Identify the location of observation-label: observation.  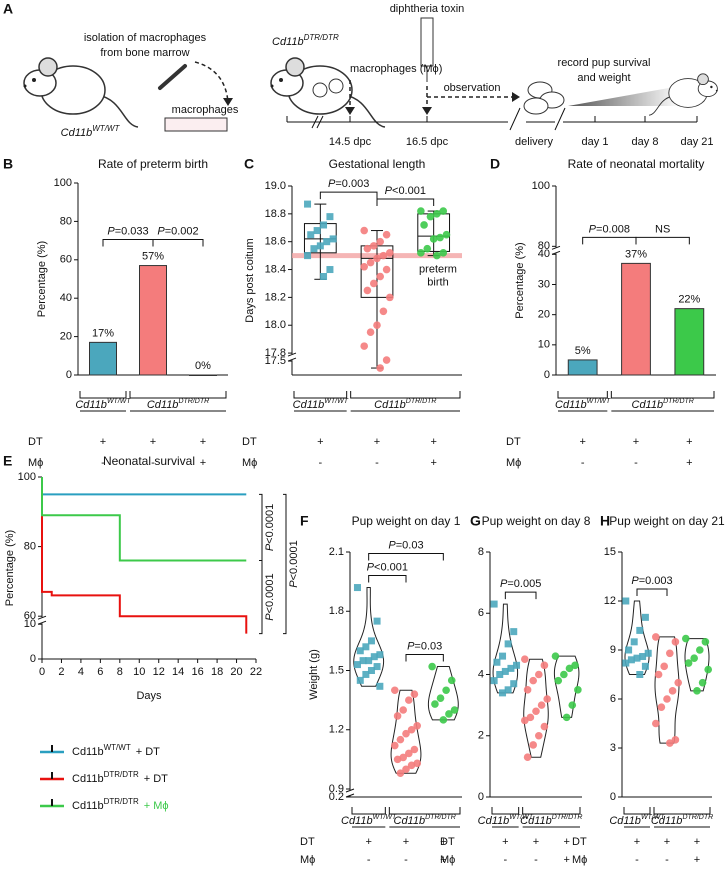
(472, 88).